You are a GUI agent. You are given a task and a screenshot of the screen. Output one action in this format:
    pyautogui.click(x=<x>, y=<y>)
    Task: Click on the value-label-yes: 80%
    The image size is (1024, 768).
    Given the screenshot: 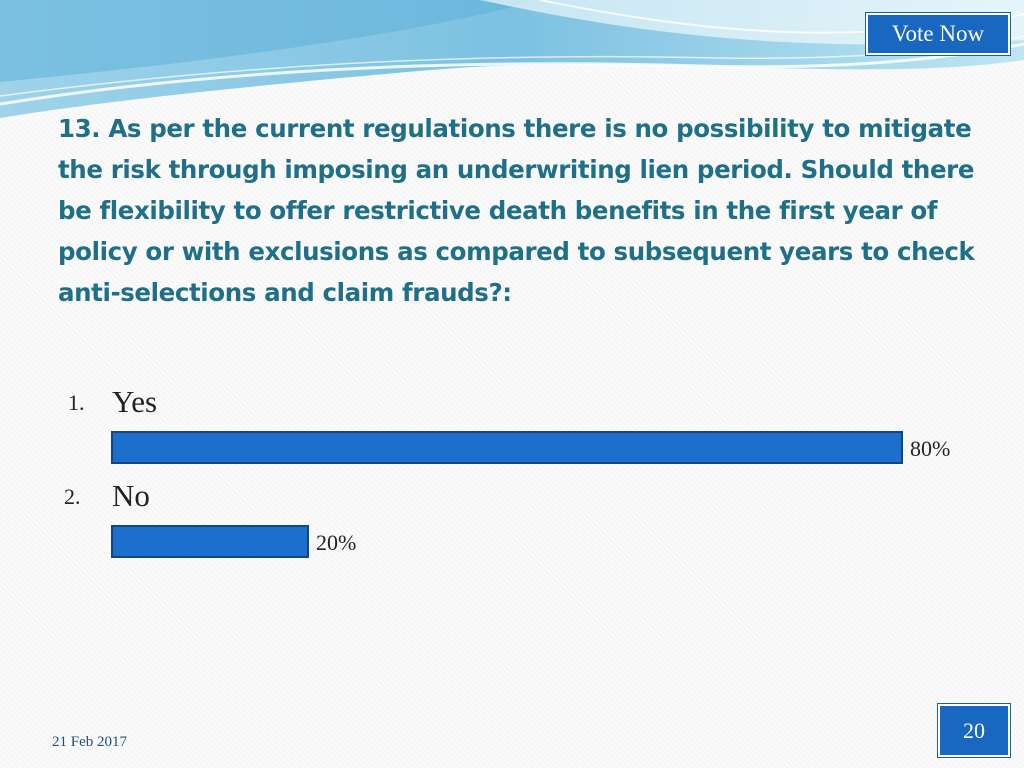 What is the action you would take?
    pyautogui.click(x=930, y=448)
    